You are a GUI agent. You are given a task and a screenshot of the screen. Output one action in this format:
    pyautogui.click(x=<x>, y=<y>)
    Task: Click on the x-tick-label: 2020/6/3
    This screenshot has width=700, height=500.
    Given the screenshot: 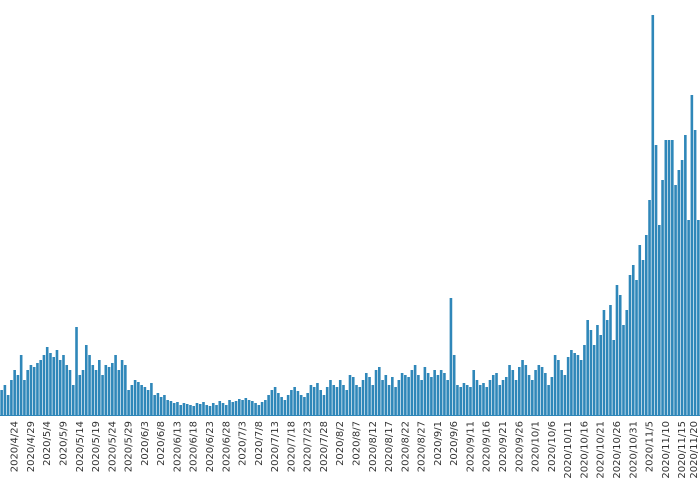 What is the action you would take?
    pyautogui.click(x=145, y=443)
    